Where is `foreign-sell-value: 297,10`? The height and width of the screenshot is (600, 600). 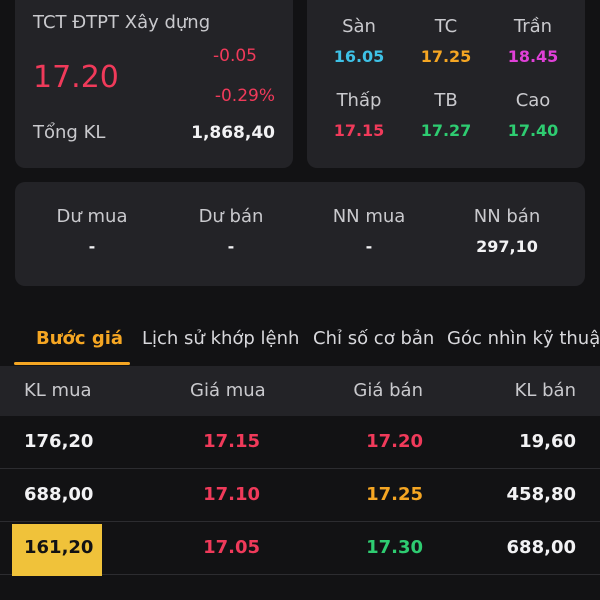 foreign-sell-value: 297,10 is located at coordinates (507, 246).